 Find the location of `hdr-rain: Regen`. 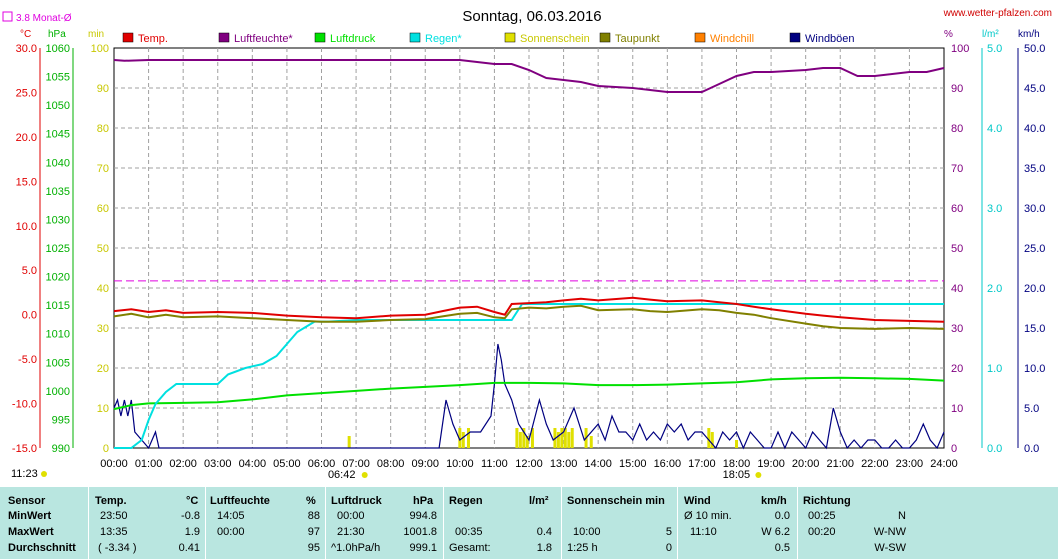

hdr-rain: Regen is located at coordinates (466, 501).